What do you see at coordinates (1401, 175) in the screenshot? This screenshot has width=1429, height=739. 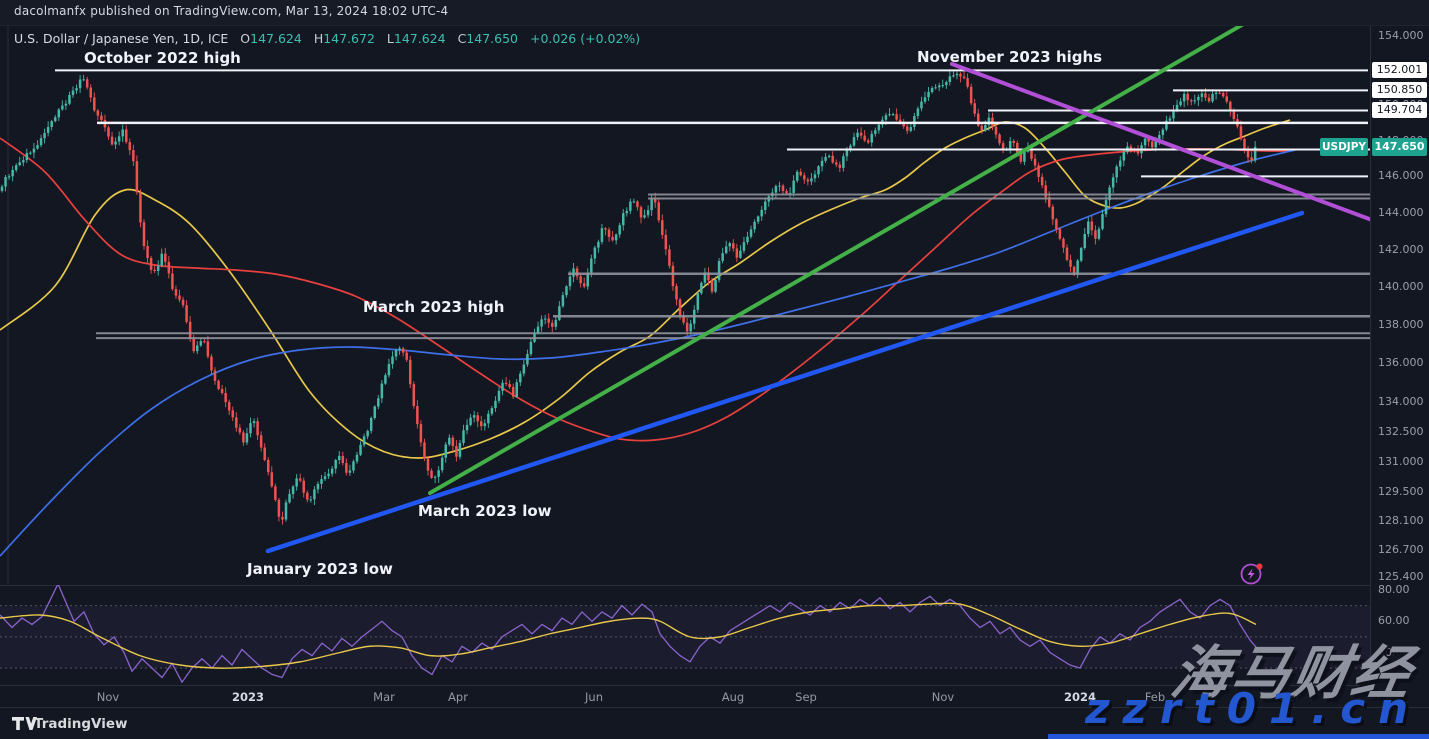 I see `price-tick: 146.000` at bounding box center [1401, 175].